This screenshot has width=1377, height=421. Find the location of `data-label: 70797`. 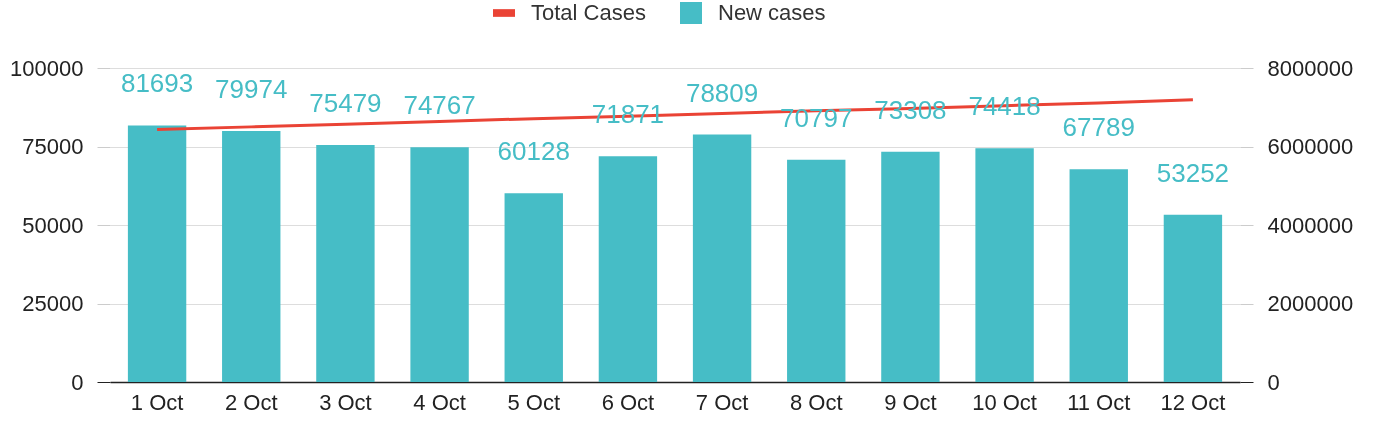

data-label: 70797 is located at coordinates (816, 117).